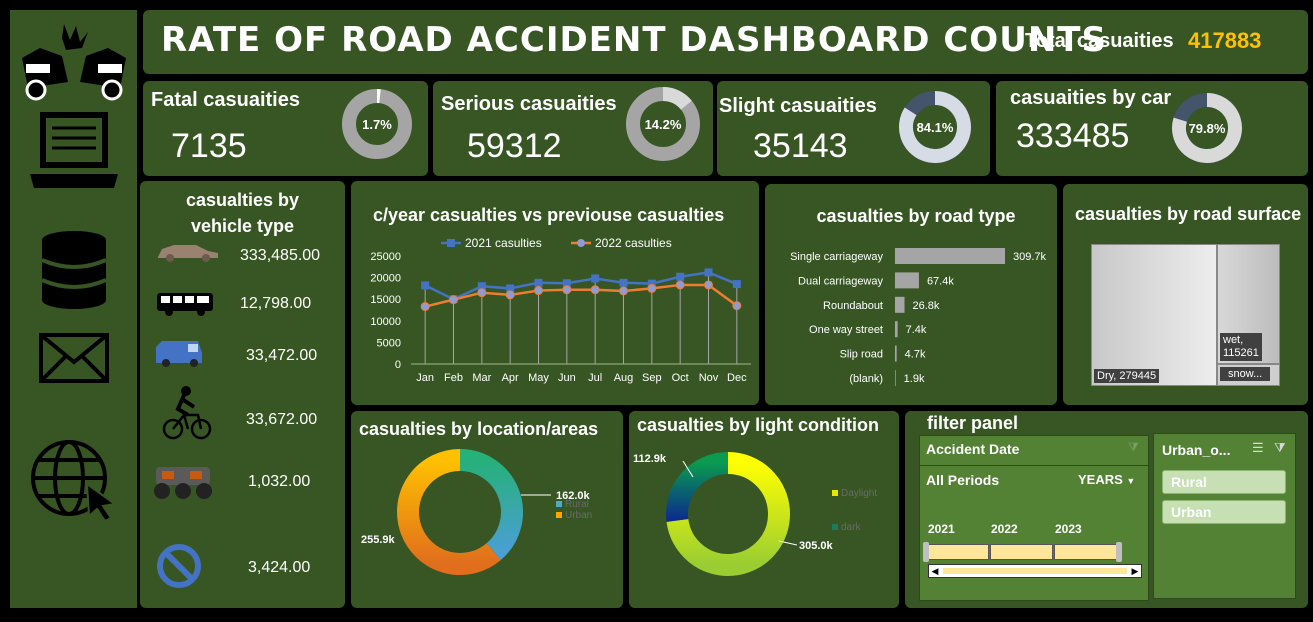 Image resolution: width=1313 pixels, height=622 pixels. I want to click on legend-label: Daylight, so click(859, 493).